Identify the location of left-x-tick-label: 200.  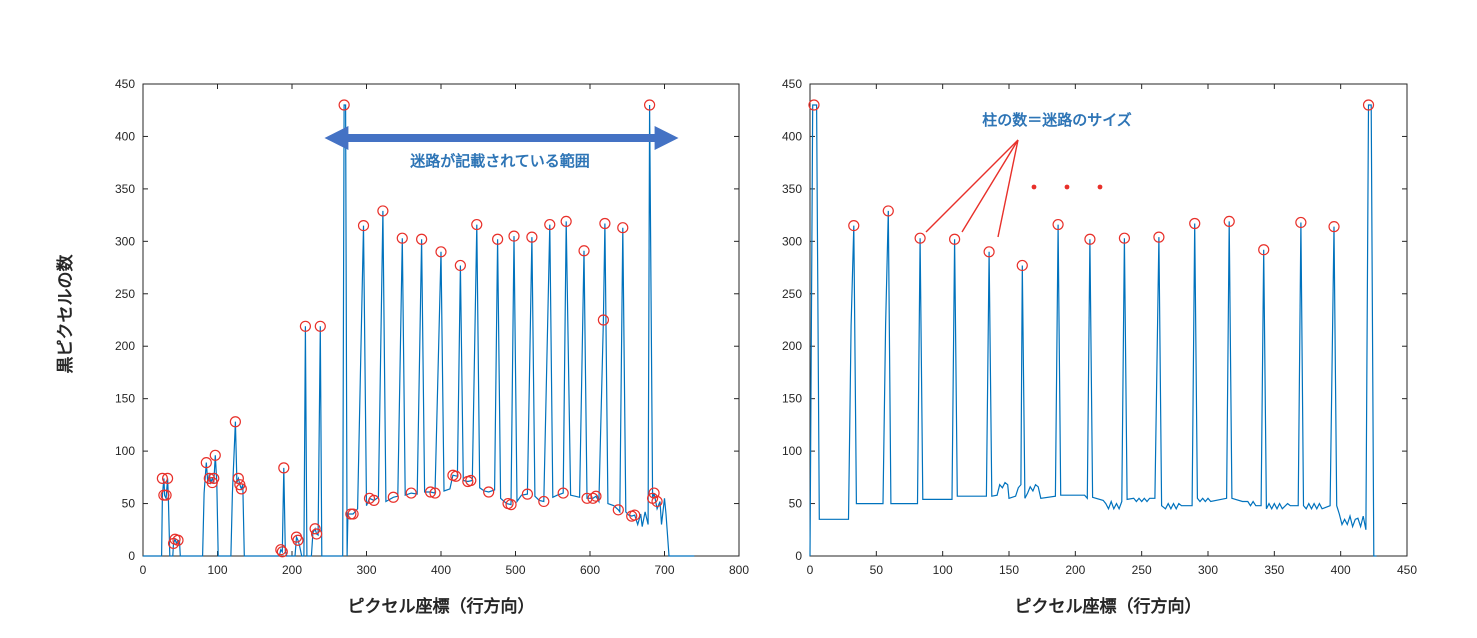
(292, 570).